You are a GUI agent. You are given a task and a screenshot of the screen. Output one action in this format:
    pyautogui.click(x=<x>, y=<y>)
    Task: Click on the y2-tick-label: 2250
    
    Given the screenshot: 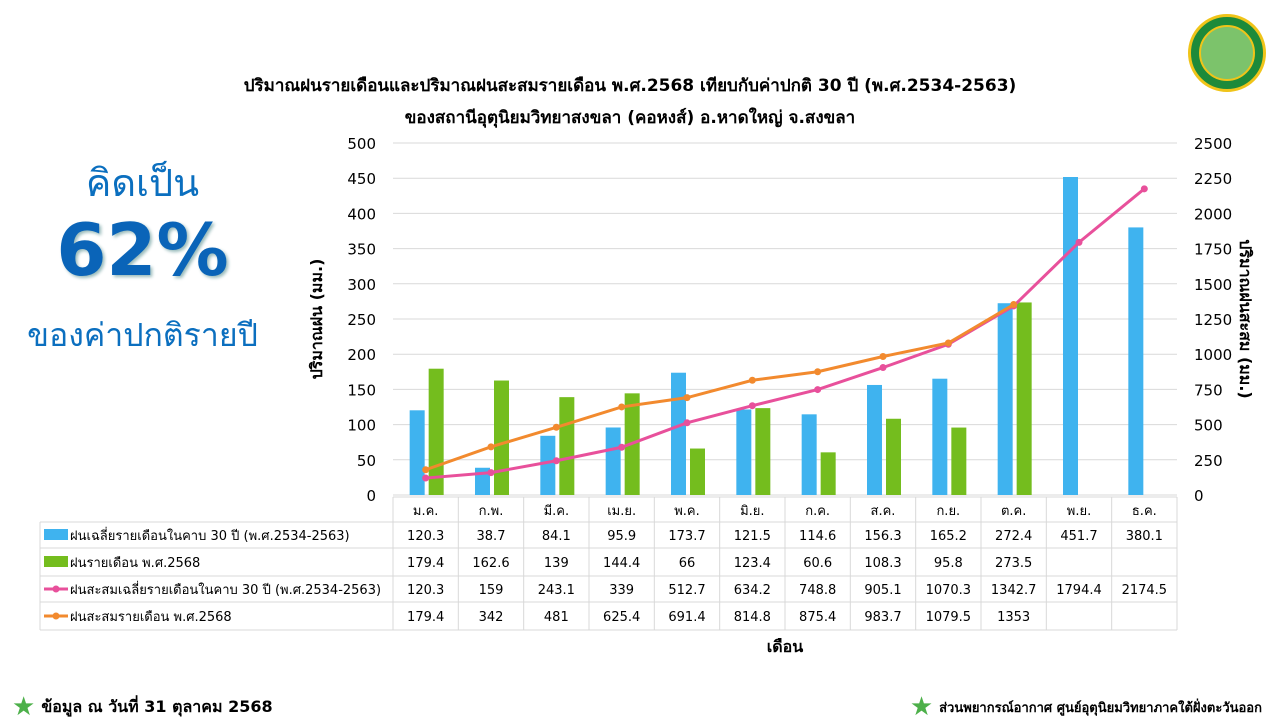 What is the action you would take?
    pyautogui.click(x=1213, y=179)
    